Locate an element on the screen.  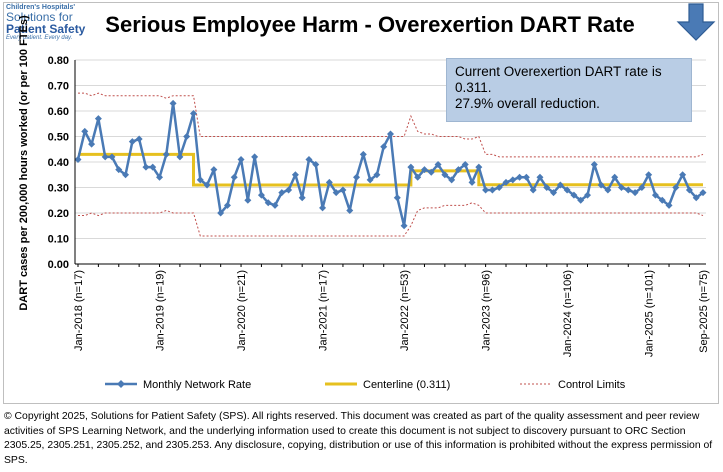
callout-line-2: 0.311. is located at coordinates (473, 87).